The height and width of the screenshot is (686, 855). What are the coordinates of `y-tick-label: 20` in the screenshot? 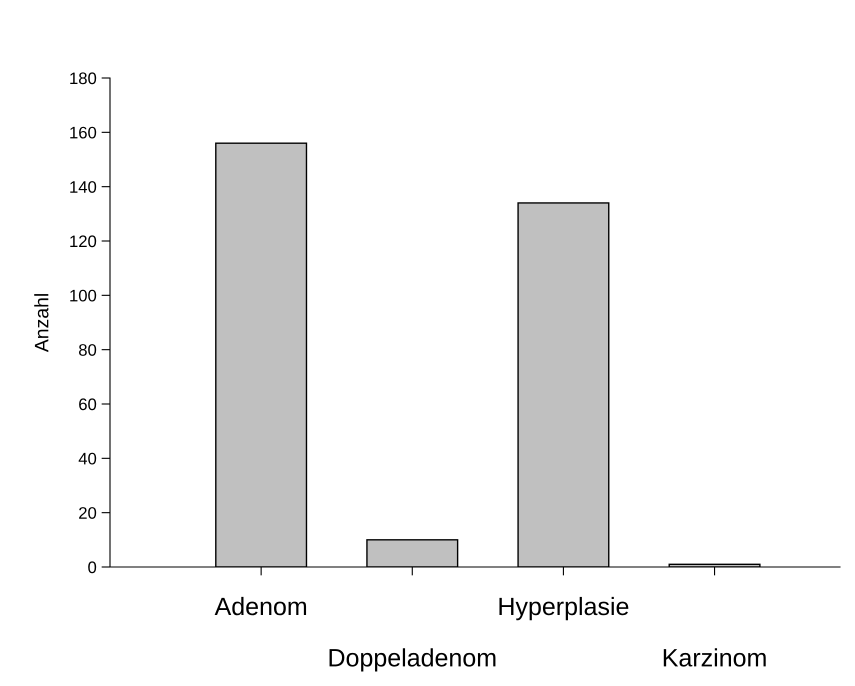 It's located at (87, 513).